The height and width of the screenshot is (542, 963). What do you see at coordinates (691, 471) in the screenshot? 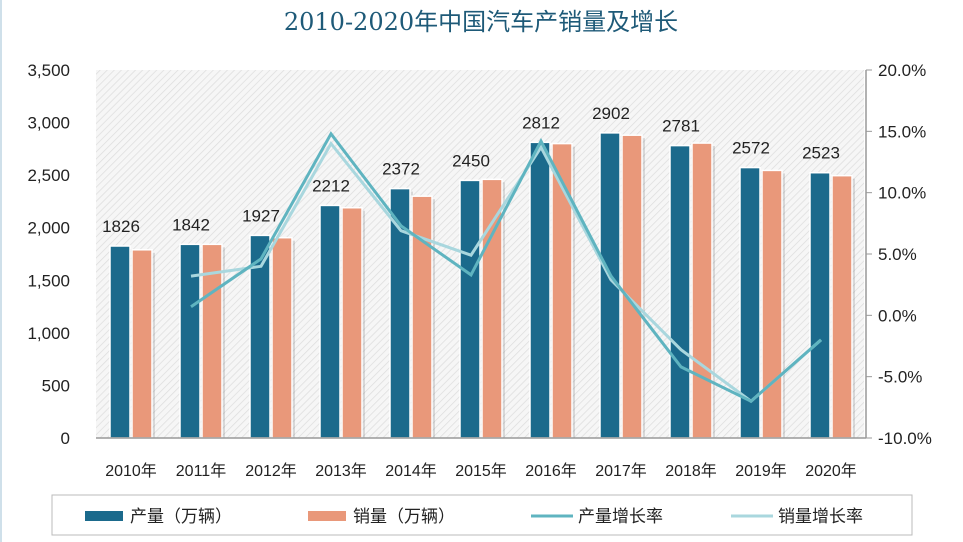
I see `x-tick-label: 2018年` at bounding box center [691, 471].